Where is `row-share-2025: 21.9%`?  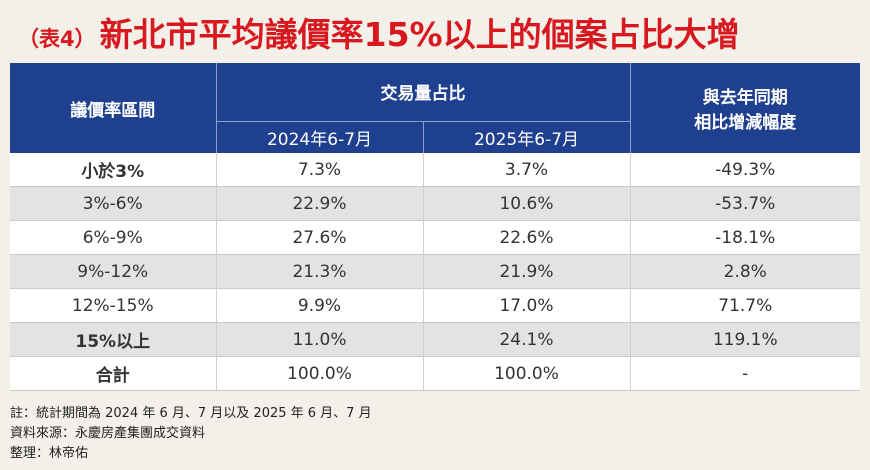
row-share-2025: 21.9% is located at coordinates (526, 271).